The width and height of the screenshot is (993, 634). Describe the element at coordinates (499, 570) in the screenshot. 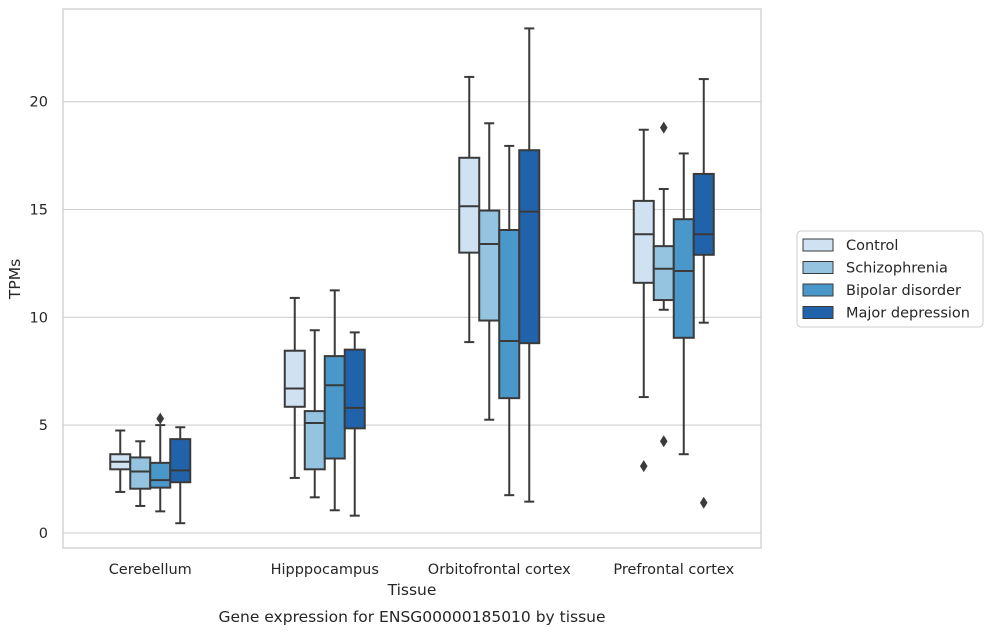

I see `x-tick-label: Orbitofrontal cortex` at that location.